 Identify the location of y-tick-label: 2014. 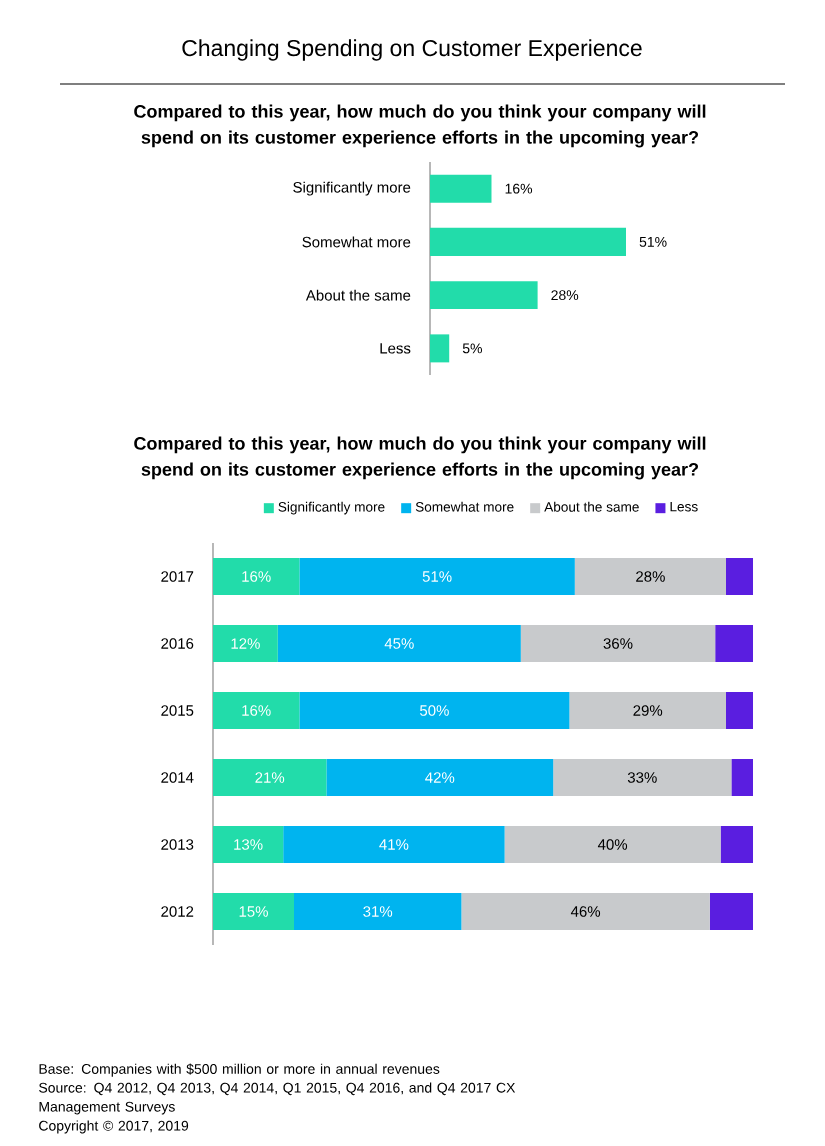
(177, 777).